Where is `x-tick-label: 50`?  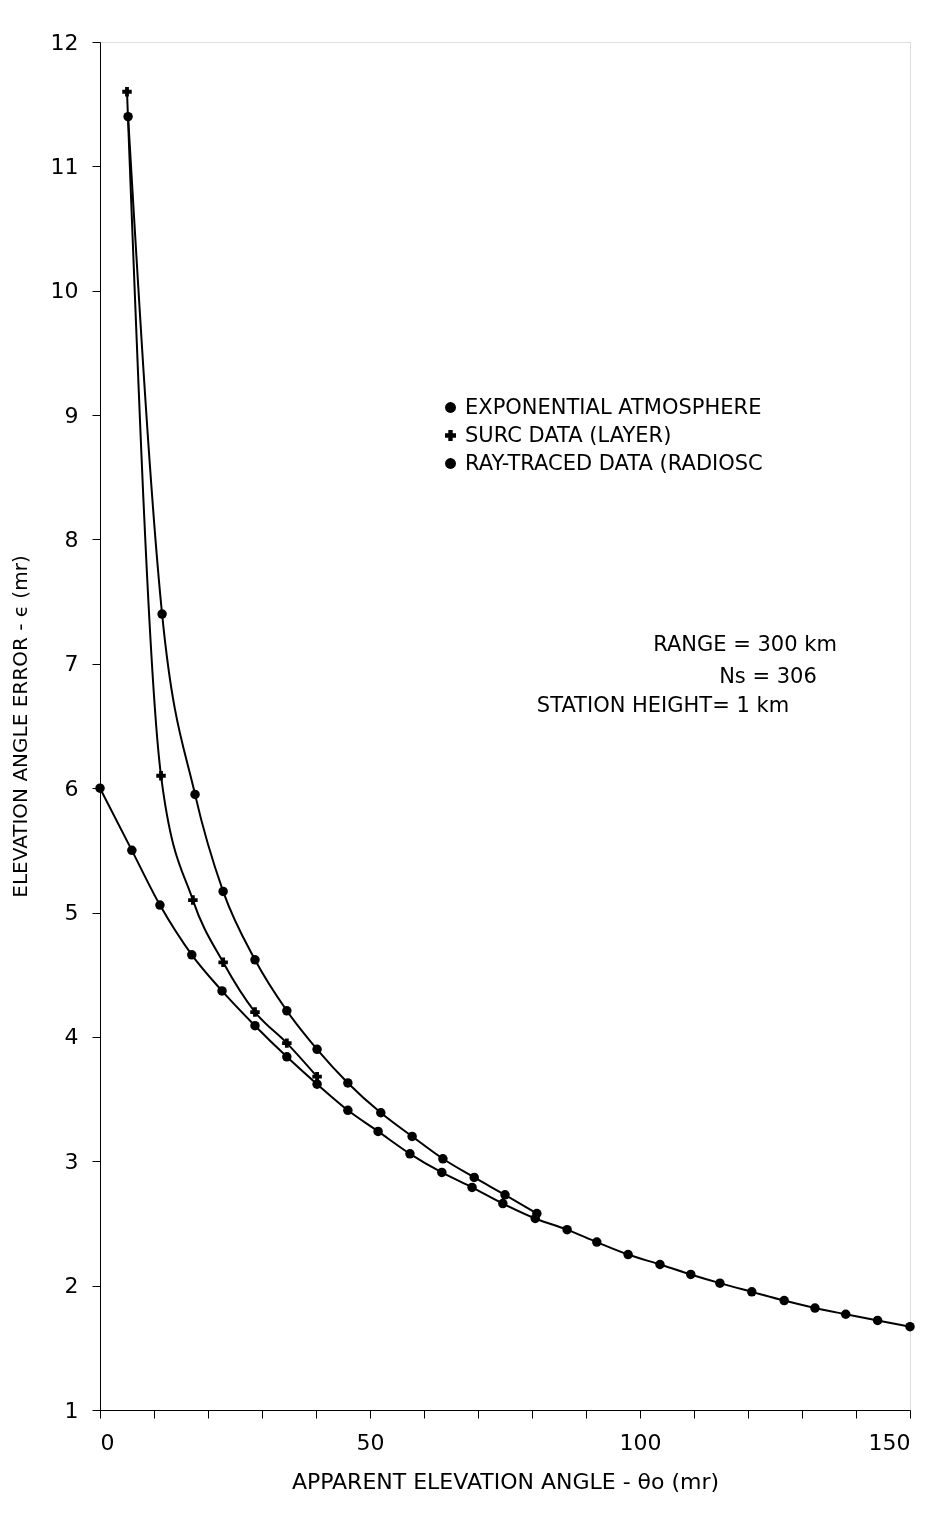
x-tick-label: 50 is located at coordinates (370, 1442).